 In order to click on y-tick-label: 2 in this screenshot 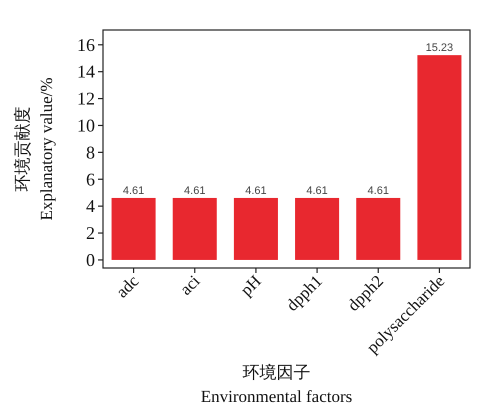, I will do `click(90, 233)`.